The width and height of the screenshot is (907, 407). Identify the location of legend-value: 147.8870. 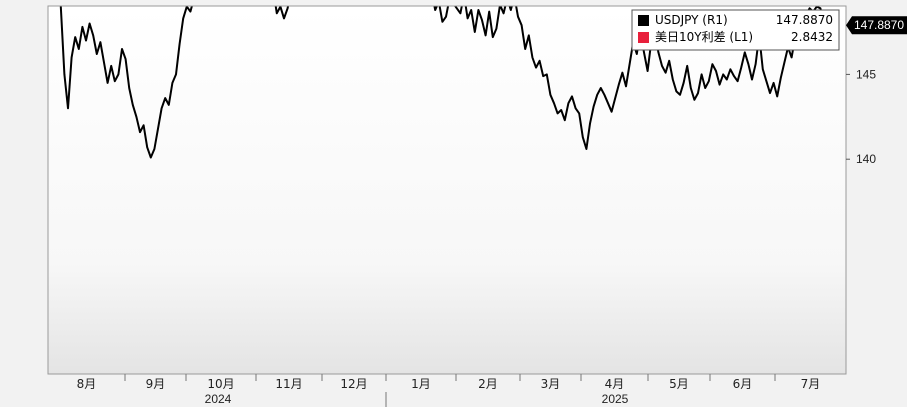
(804, 20).